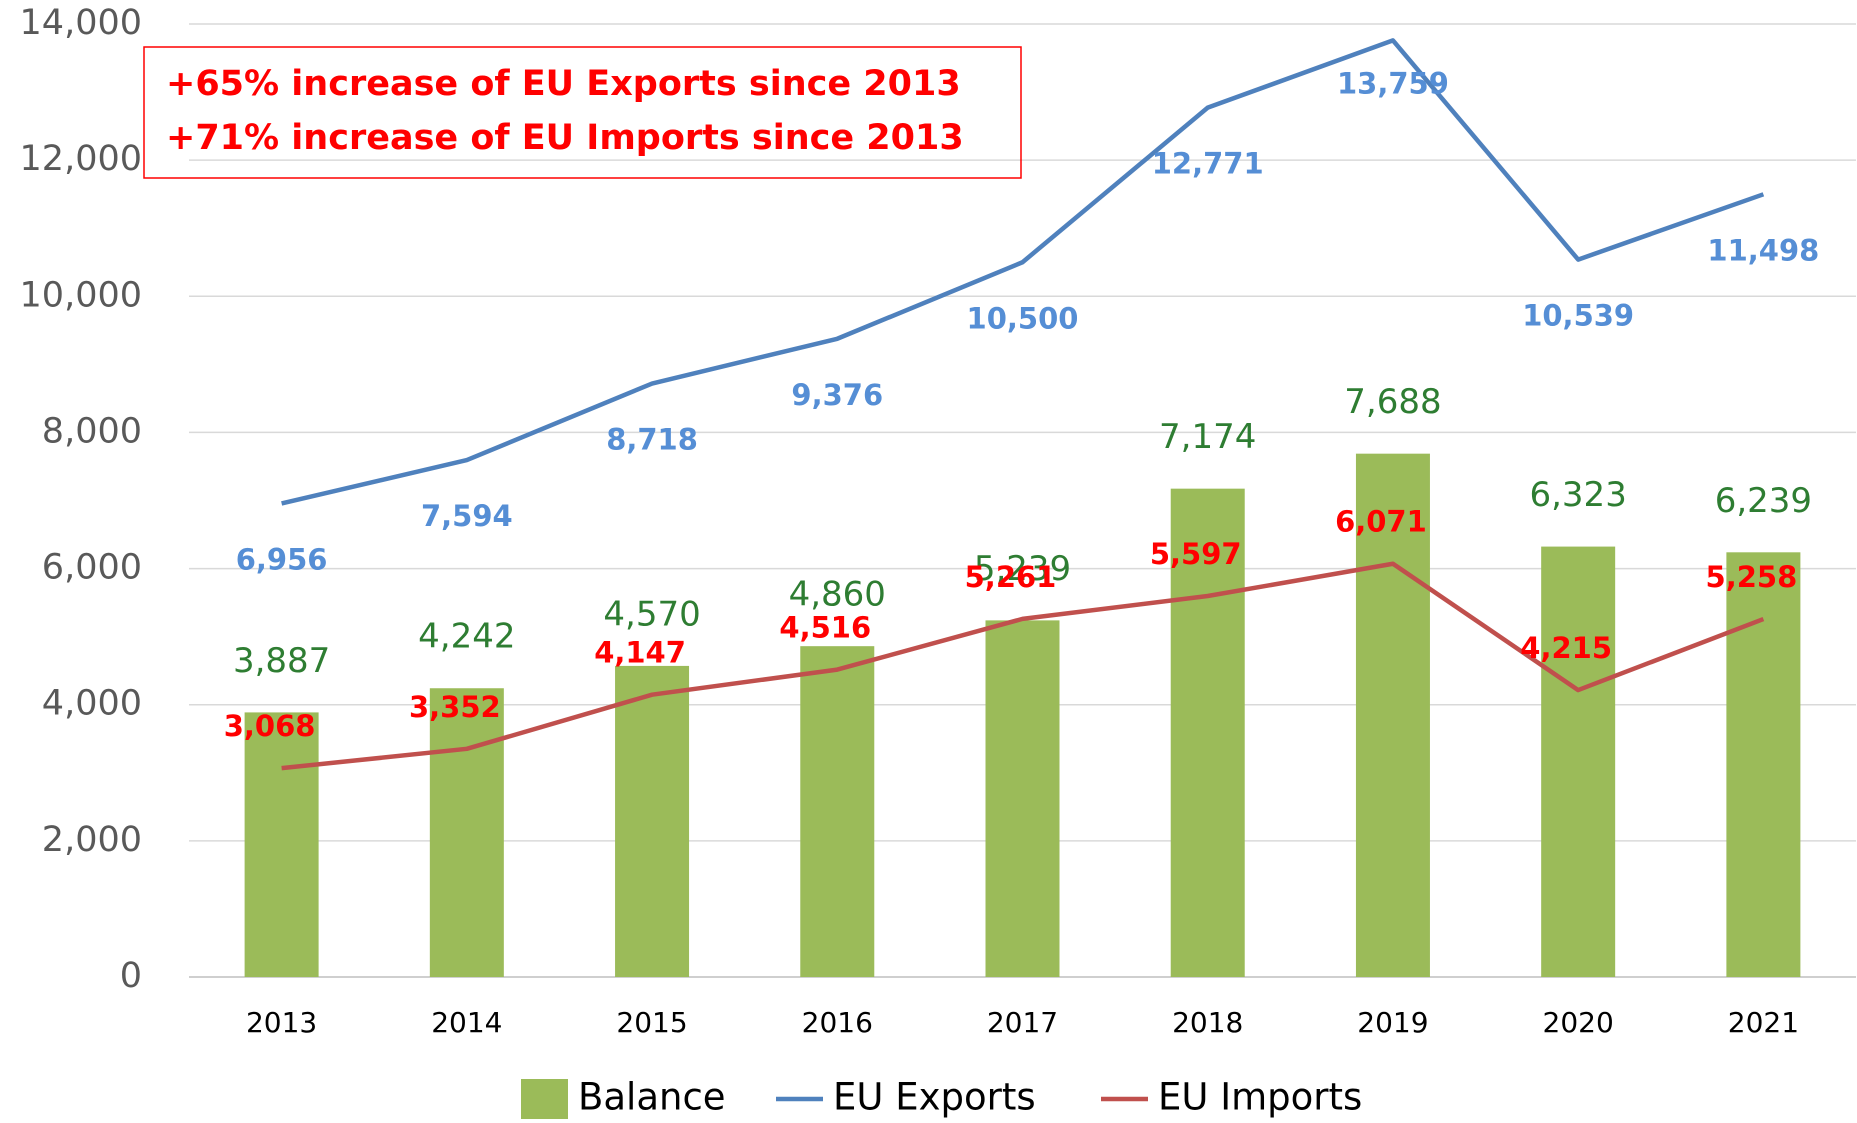 This screenshot has width=1857, height=1123. I want to click on data-label: 3,068, so click(270, 726).